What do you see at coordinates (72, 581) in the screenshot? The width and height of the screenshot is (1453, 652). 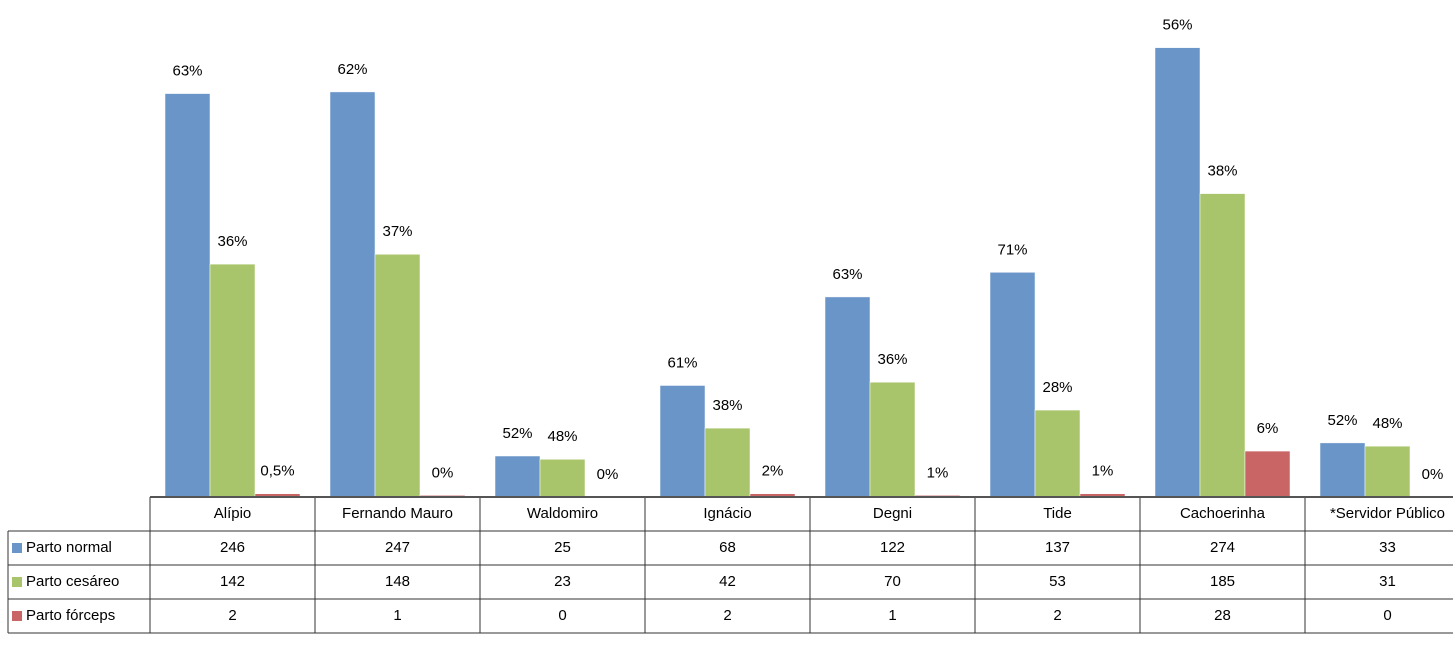 I see `legend-label: Parto cesáreo` at bounding box center [72, 581].